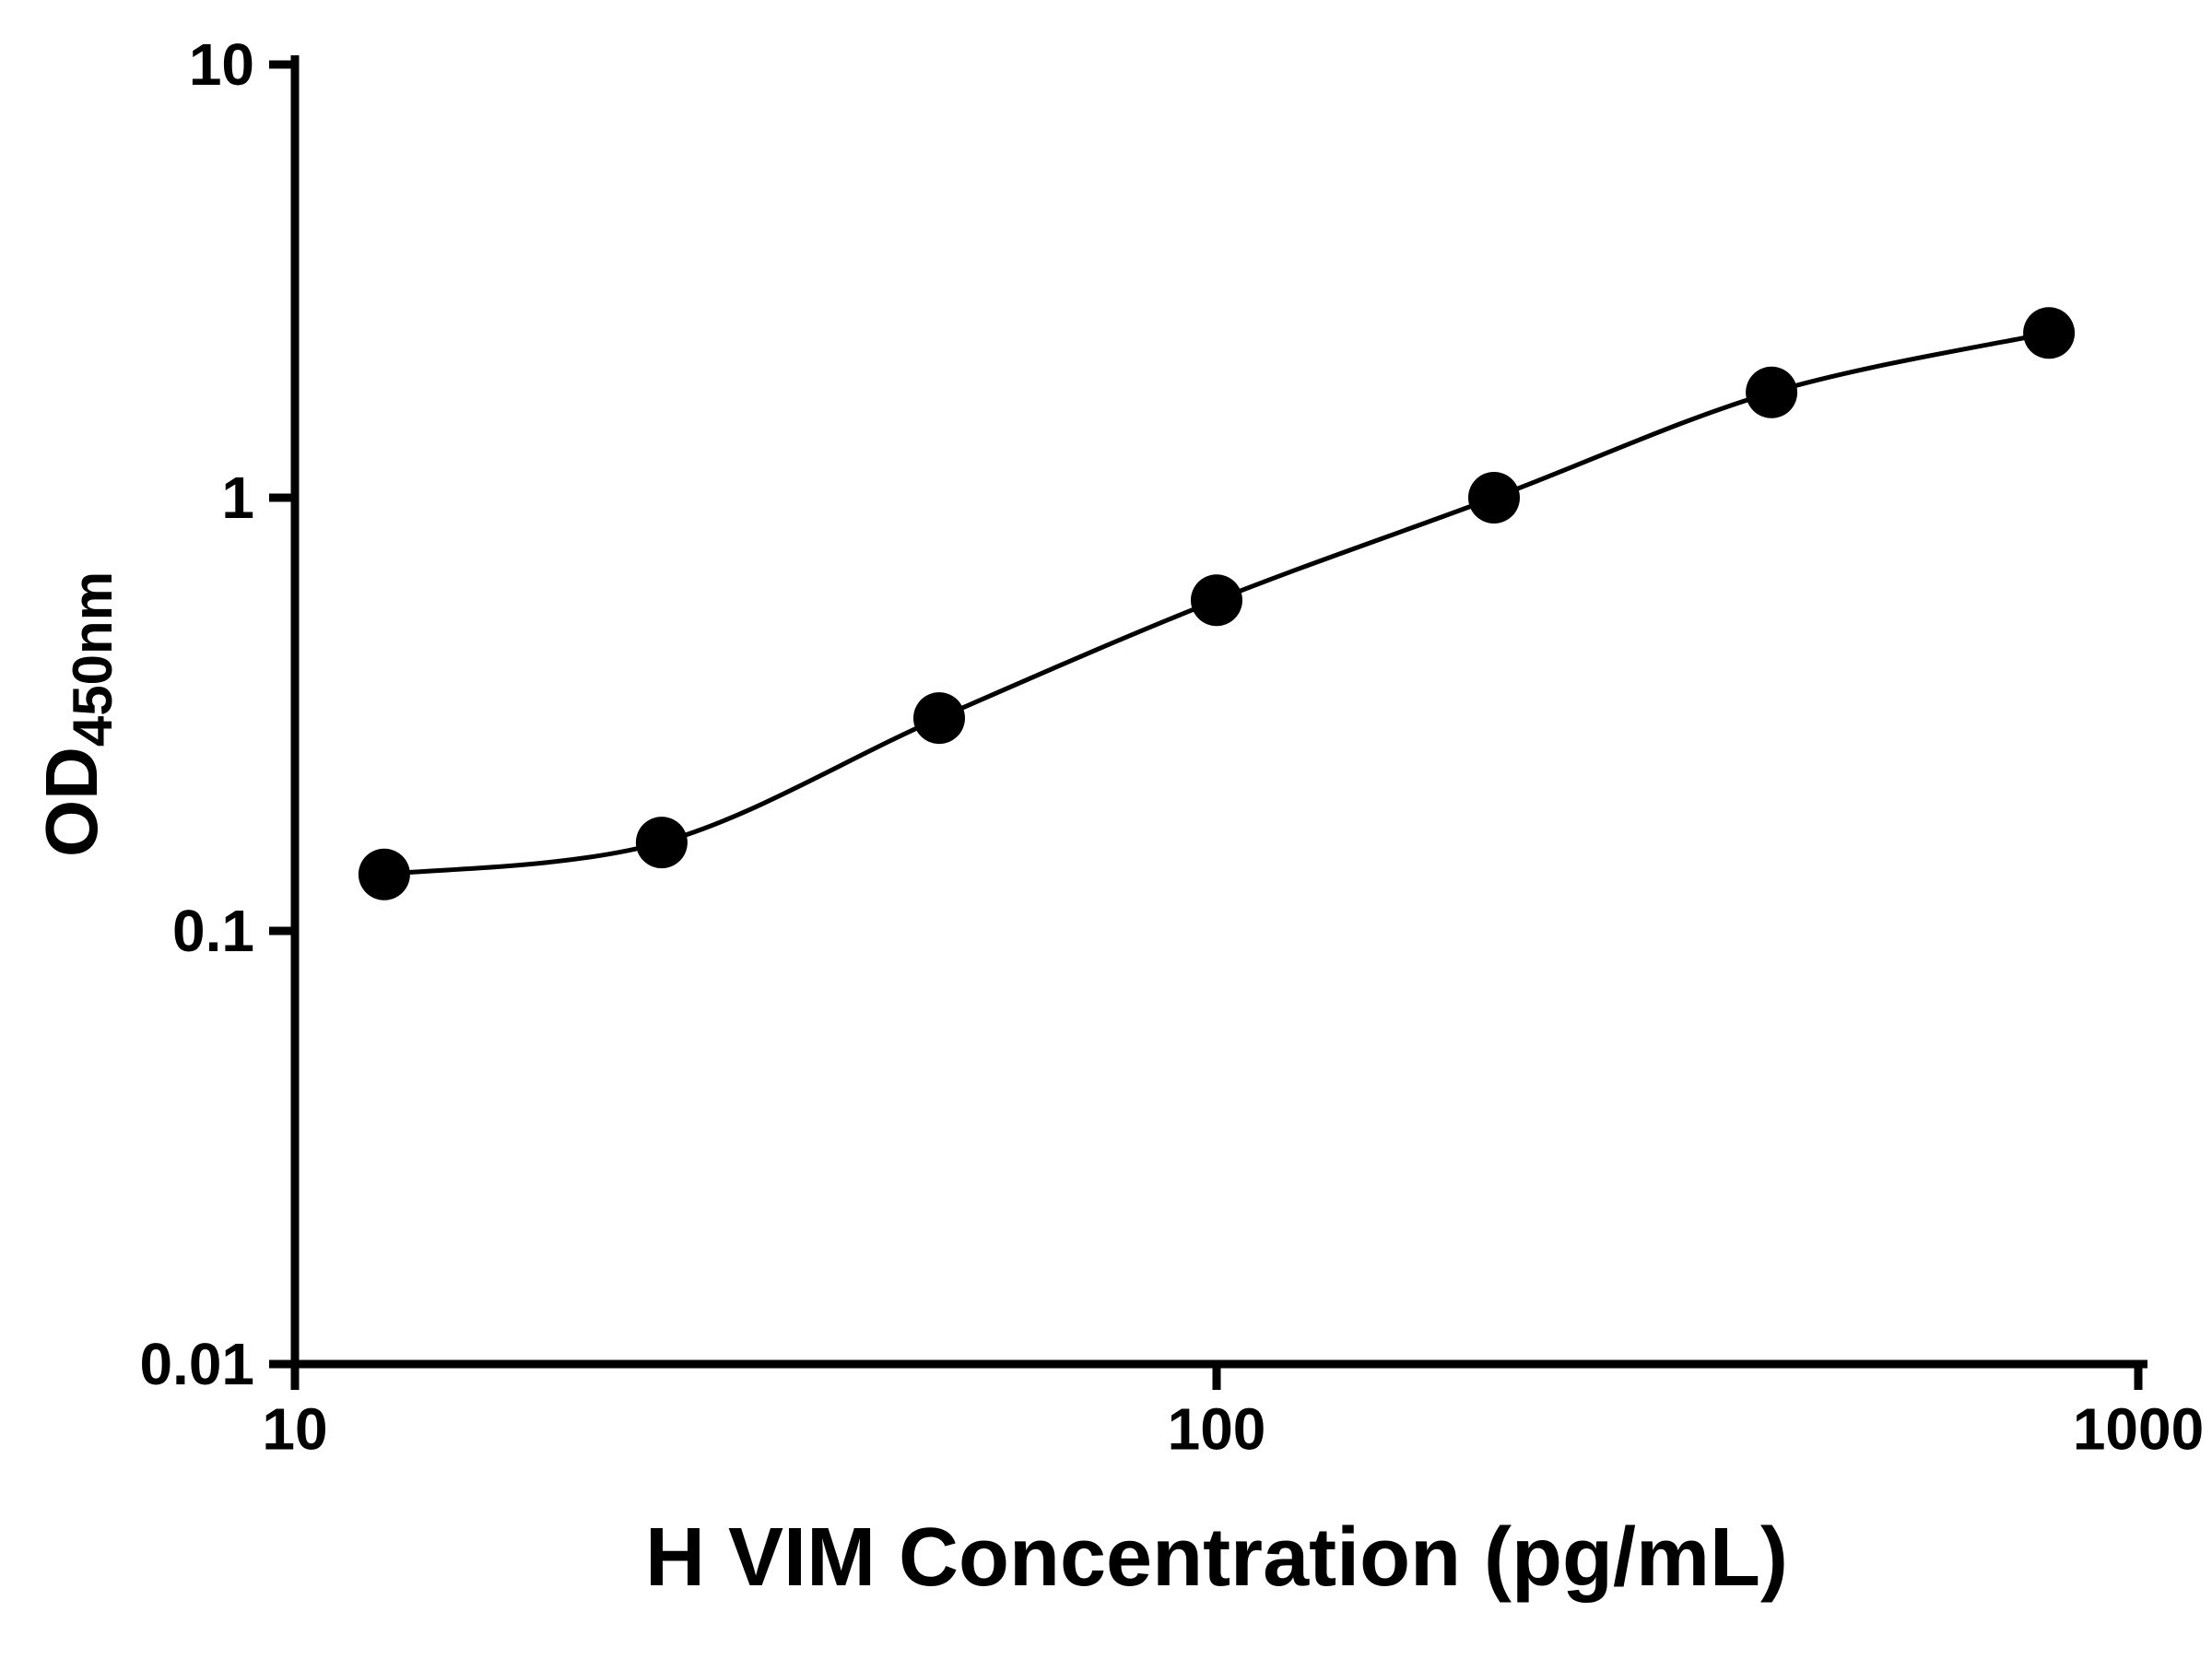 Image resolution: width=2212 pixels, height=1659 pixels. Describe the element at coordinates (213, 931) in the screenshot. I see `y-tick-label: 0.1` at that location.